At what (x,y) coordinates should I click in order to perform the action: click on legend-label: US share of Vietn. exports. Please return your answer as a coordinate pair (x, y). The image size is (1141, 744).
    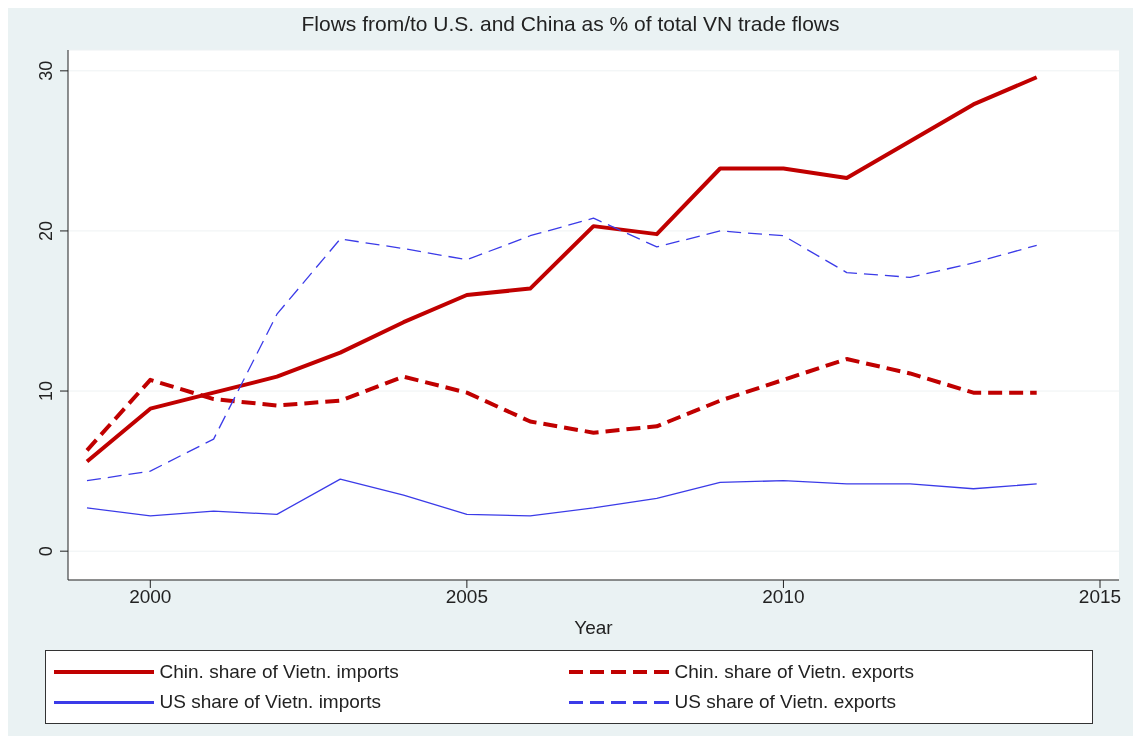
    Looking at the image, I should click on (785, 702).